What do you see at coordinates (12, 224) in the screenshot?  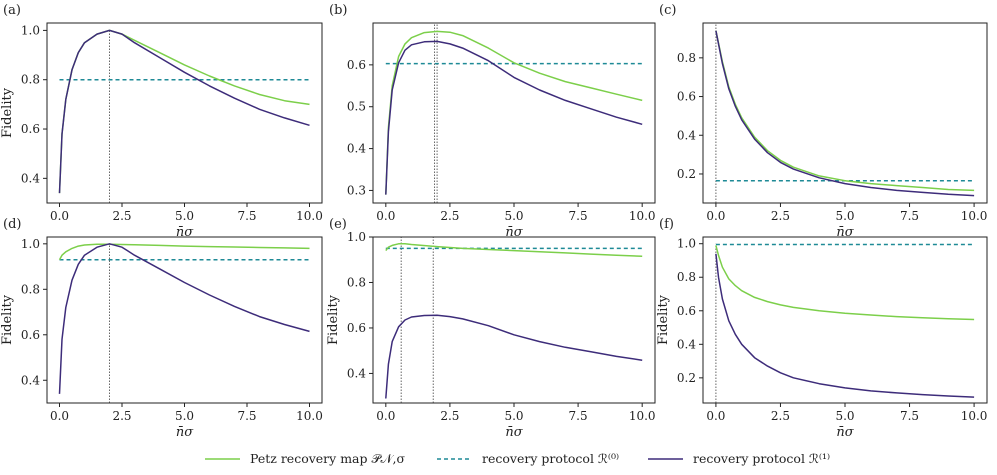 I see `panel-label: (d)` at bounding box center [12, 224].